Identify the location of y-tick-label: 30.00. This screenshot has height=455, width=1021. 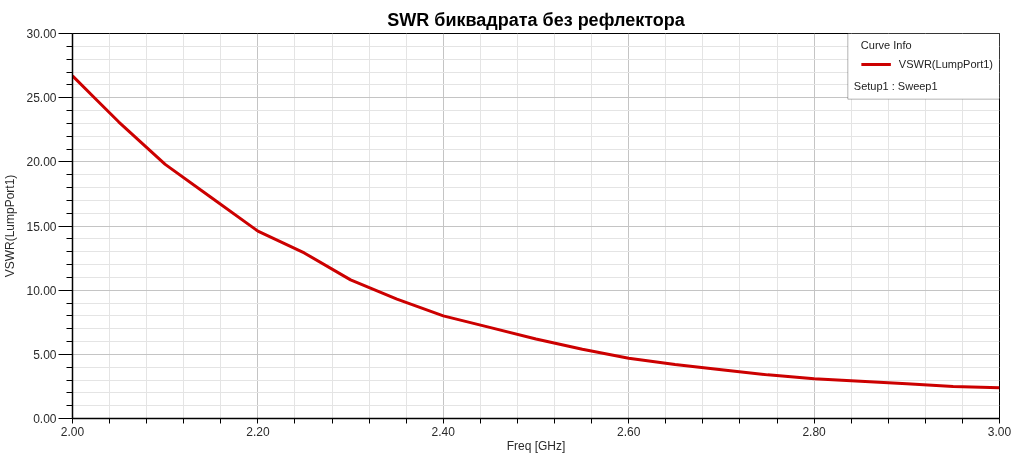
(41, 34).